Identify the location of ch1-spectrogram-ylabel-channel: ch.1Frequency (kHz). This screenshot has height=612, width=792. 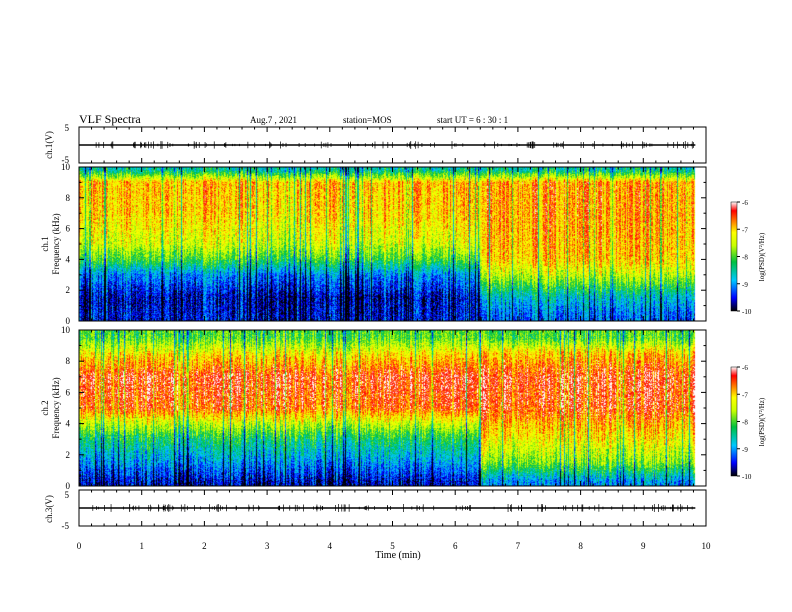
(50, 243).